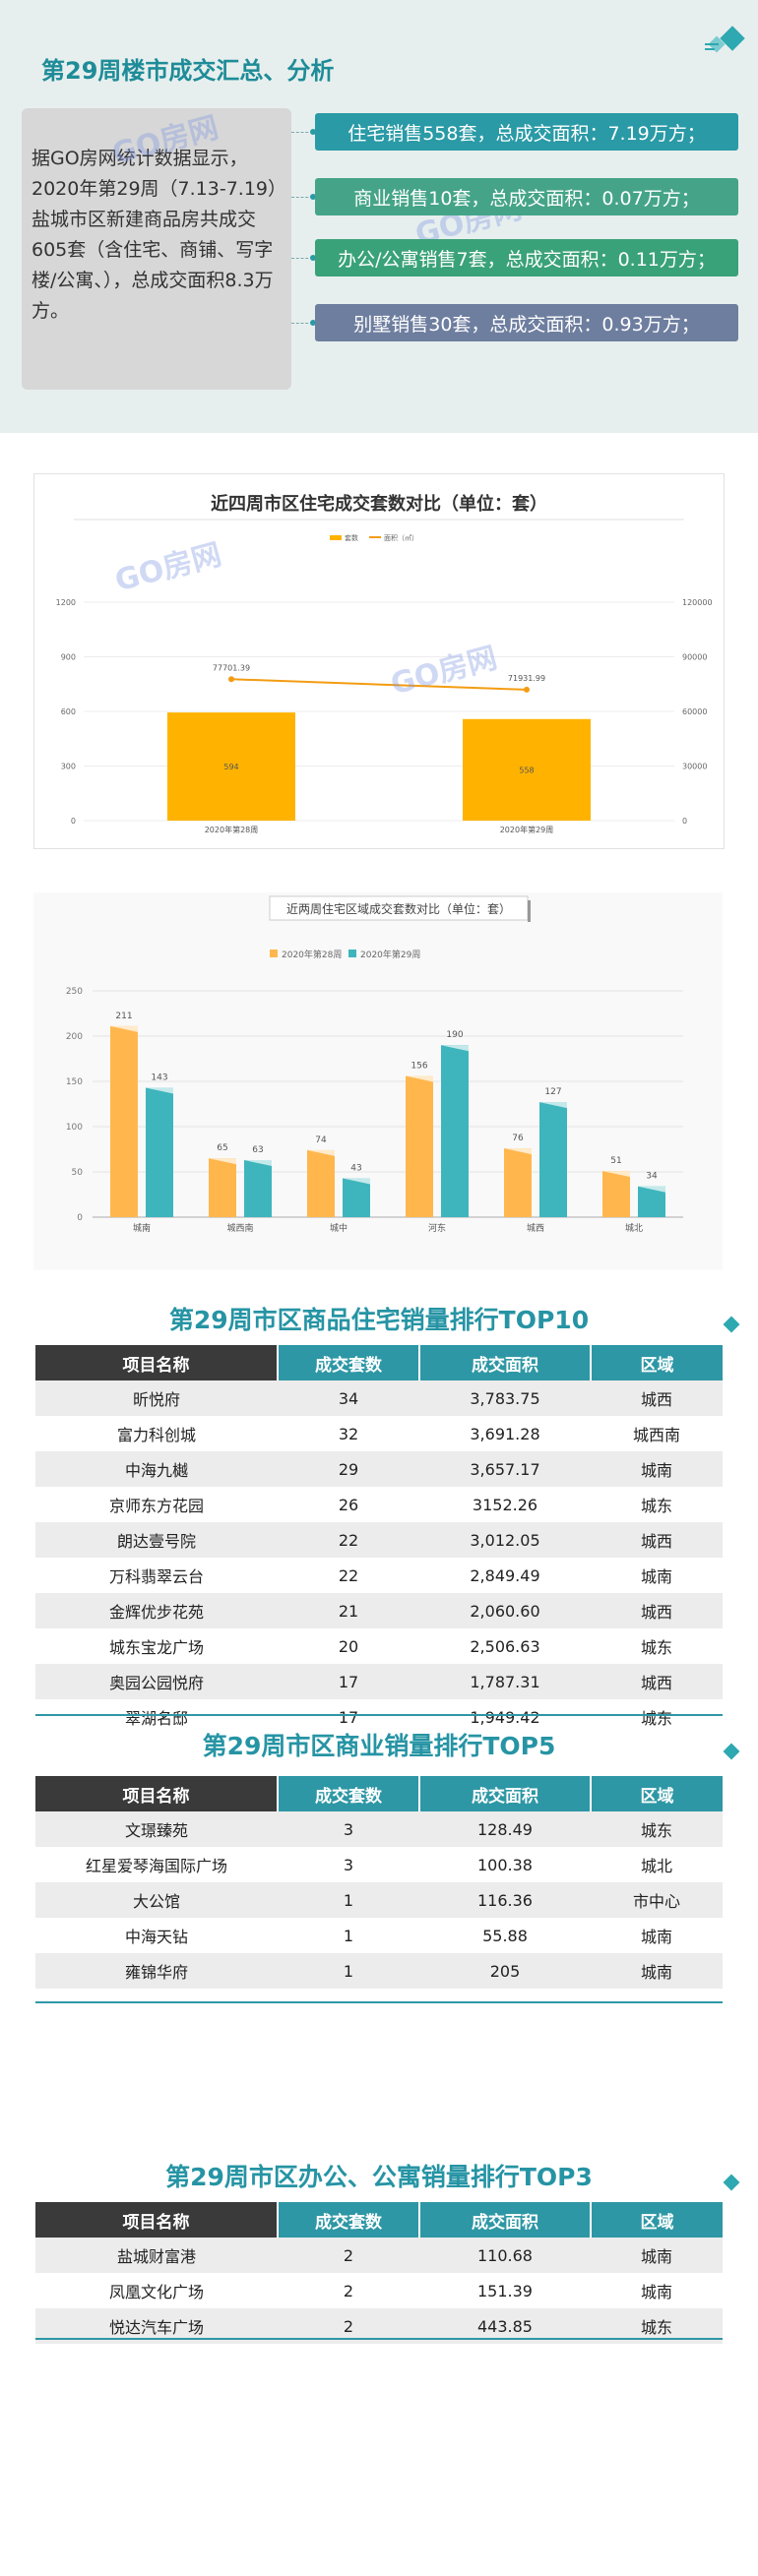  What do you see at coordinates (505, 2255) in the screenshot?
I see `cell-area: 110.68` at bounding box center [505, 2255].